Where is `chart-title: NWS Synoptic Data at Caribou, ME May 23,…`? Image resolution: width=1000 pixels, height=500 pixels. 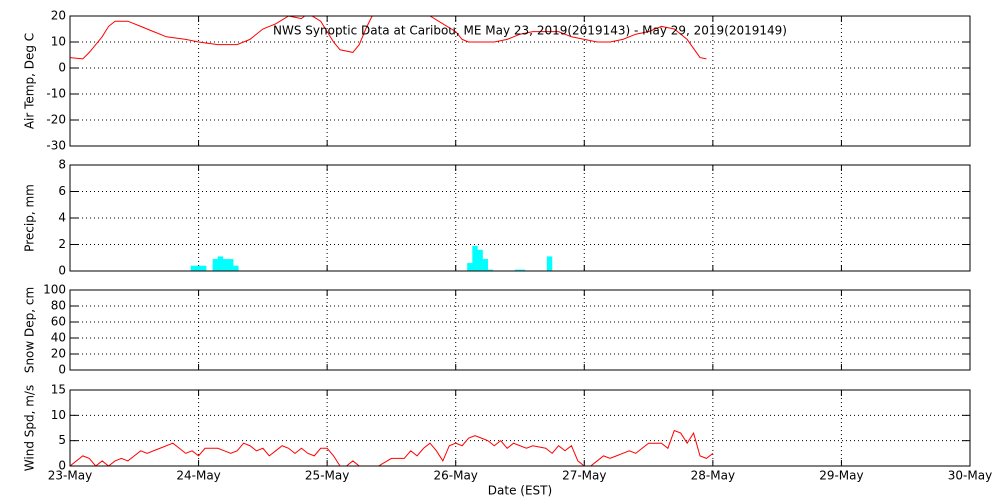 chart-title: NWS Synoptic Data at Caribou, ME May 23,… is located at coordinates (530, 31).